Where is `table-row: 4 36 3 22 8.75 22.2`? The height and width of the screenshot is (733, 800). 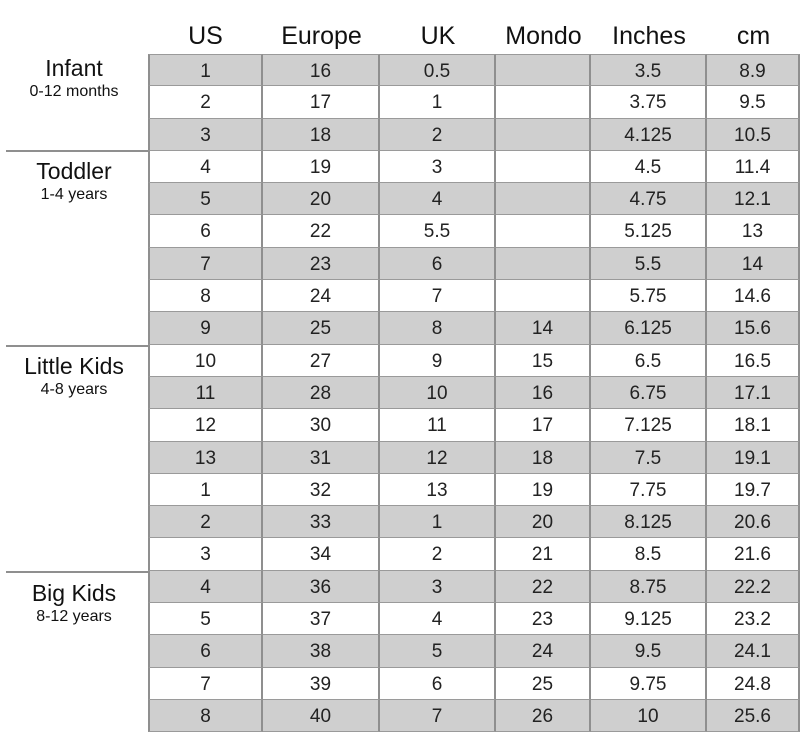 table-row: 4 36 3 22 8.75 22.2 is located at coordinates (474, 587).